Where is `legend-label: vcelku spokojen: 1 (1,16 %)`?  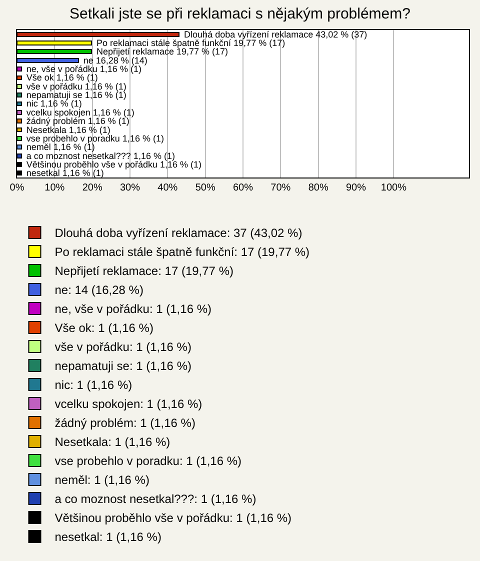 legend-label: vcelku spokojen: 1 (1,16 %) is located at coordinates (128, 404).